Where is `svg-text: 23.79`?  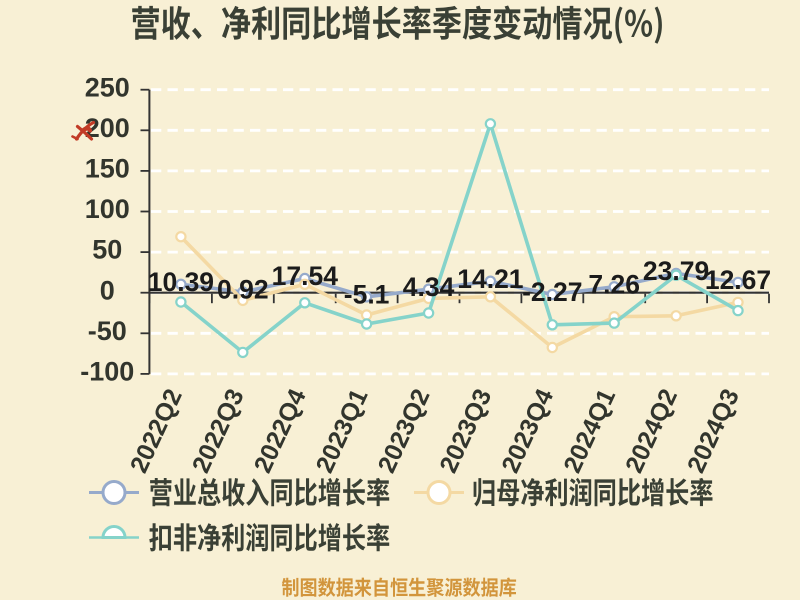
svg-text: 23.79 is located at coordinates (676, 271).